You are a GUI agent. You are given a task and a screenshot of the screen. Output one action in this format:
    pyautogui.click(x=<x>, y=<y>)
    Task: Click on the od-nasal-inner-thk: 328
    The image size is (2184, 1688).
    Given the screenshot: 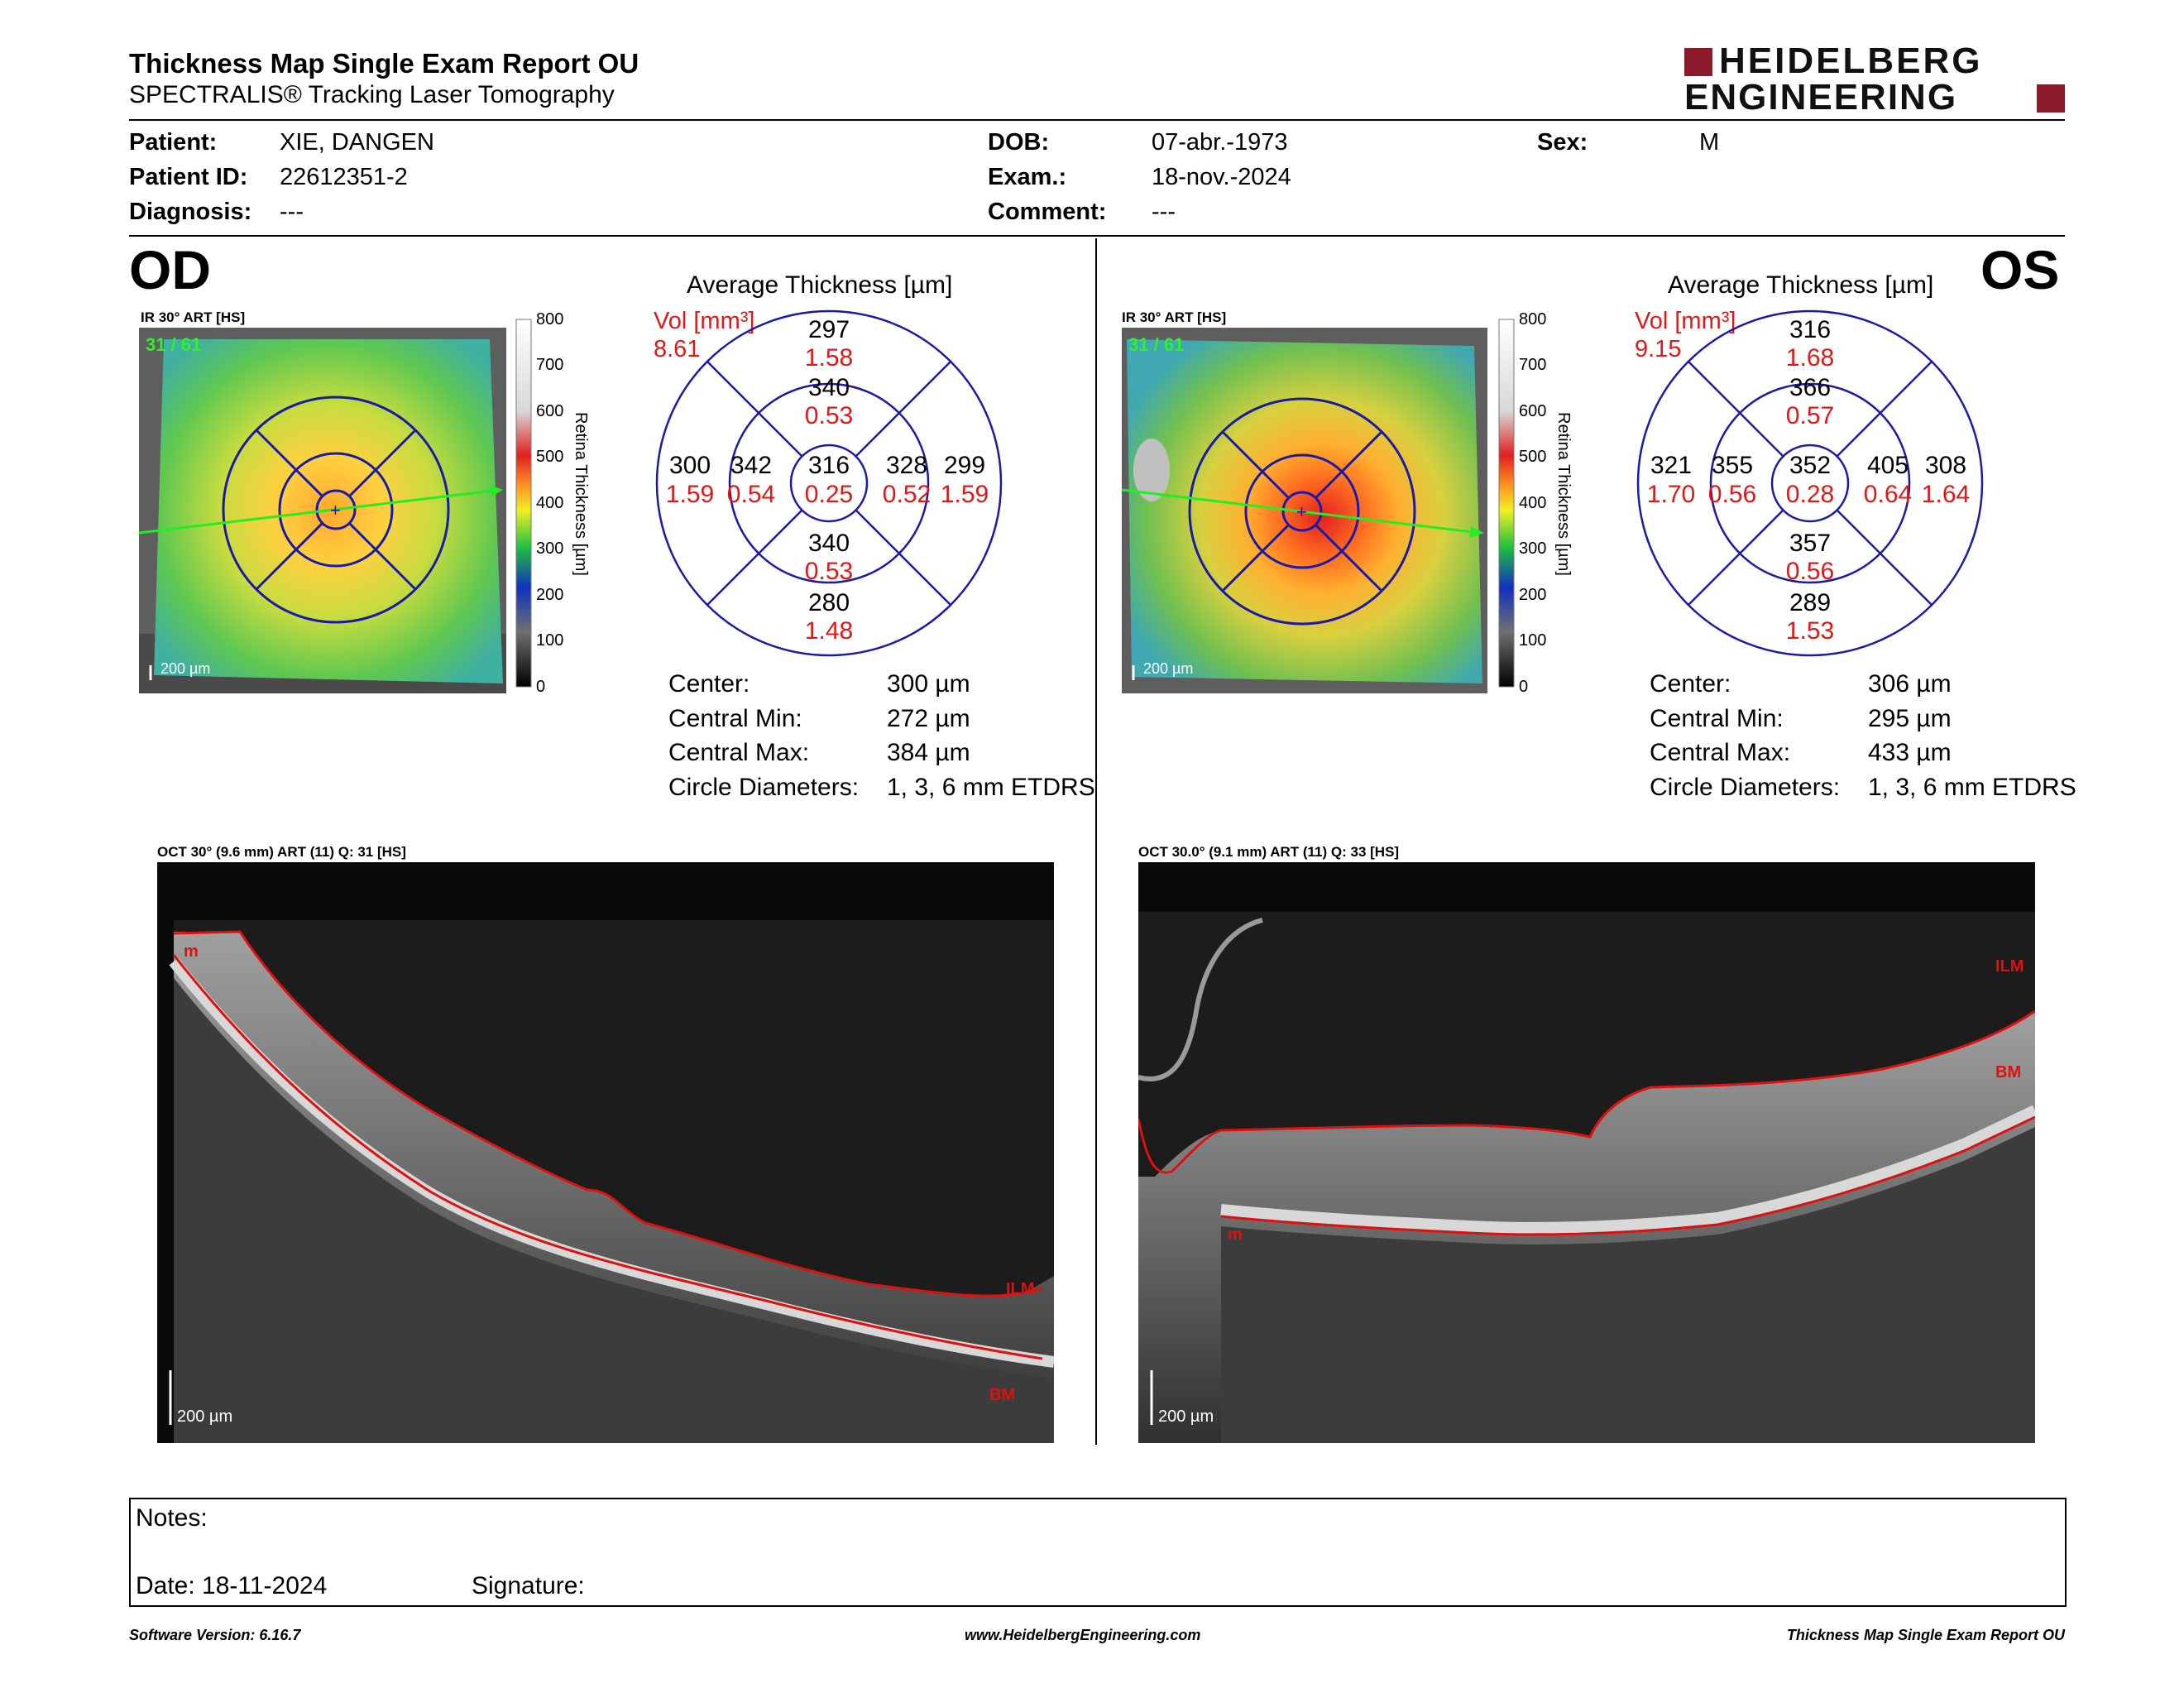 What is the action you would take?
    pyautogui.click(x=906, y=465)
    